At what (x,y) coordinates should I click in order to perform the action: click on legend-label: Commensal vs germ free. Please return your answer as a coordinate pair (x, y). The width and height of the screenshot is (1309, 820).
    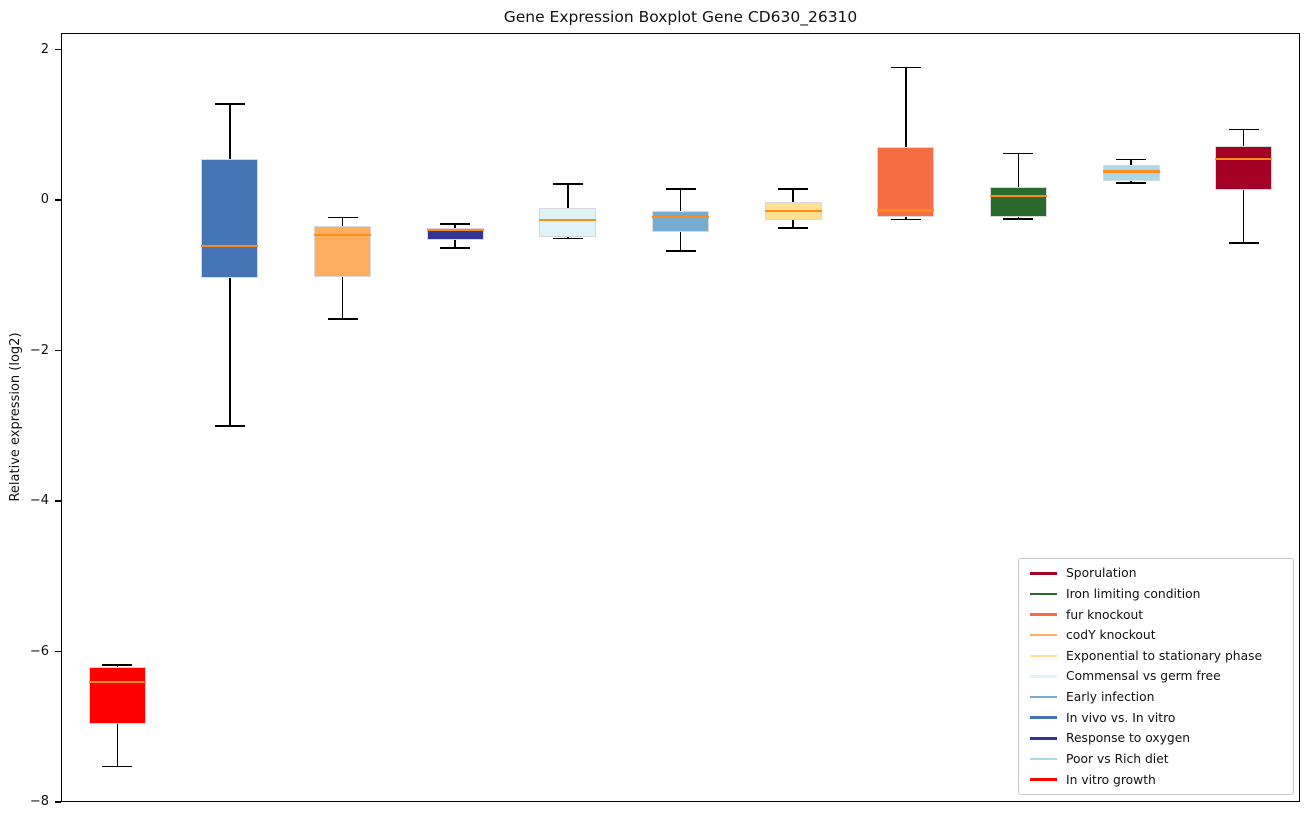
    Looking at the image, I should click on (1143, 676).